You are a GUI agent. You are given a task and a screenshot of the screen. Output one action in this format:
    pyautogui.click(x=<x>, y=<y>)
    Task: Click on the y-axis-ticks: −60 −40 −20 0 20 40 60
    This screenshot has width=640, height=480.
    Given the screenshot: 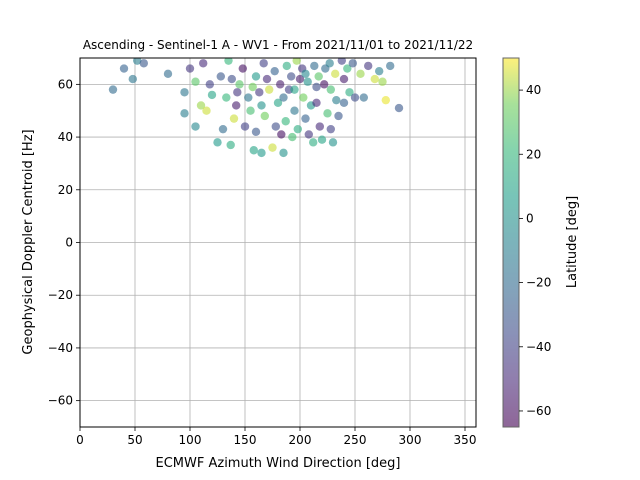 What is the action you would take?
    pyautogui.click(x=64, y=242)
    